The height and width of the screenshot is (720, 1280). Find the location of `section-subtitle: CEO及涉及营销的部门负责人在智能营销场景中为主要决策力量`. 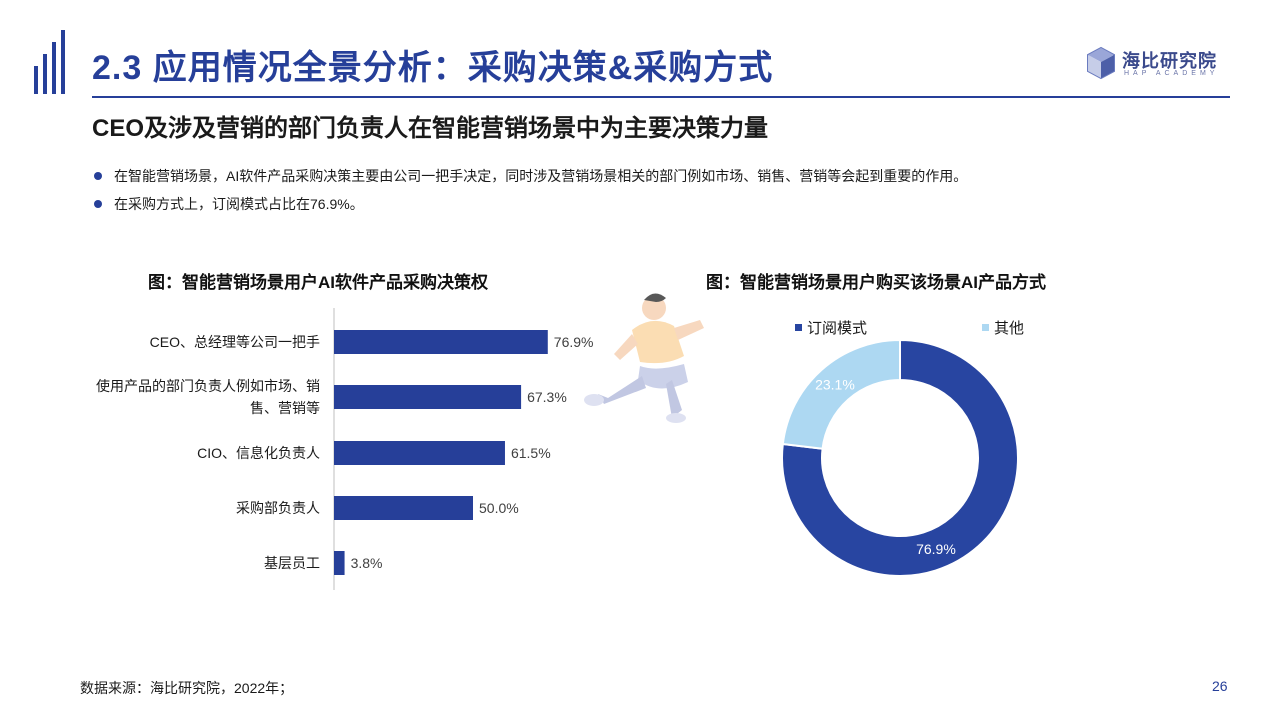

section-subtitle: CEO及涉及营销的部门负责人在智能营销场景中为主要决策力量 is located at coordinates (430, 128).